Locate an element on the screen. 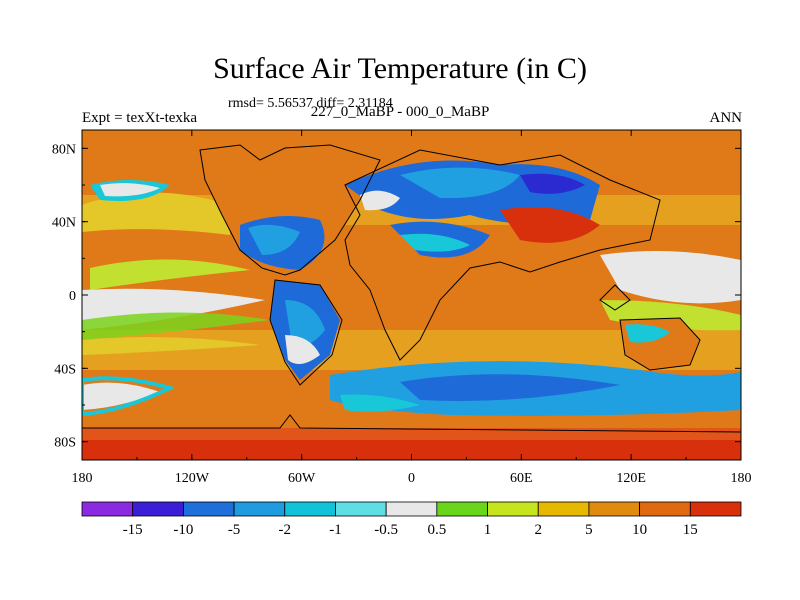 The image size is (800, 600). lat-tick-label: 80S is located at coordinates (65, 443).